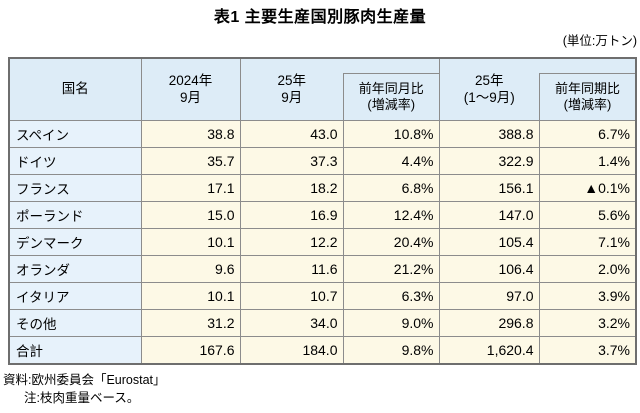  Describe the element at coordinates (587, 134) in the screenshot. I see `value-cell: 6.7%` at that location.